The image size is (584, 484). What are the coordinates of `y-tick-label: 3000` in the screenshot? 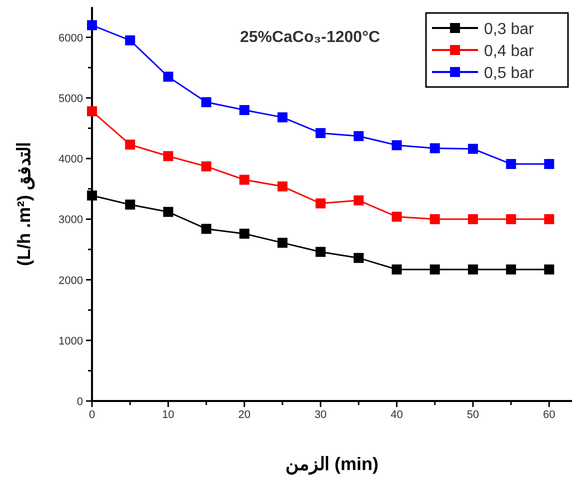 It's located at (70, 220).